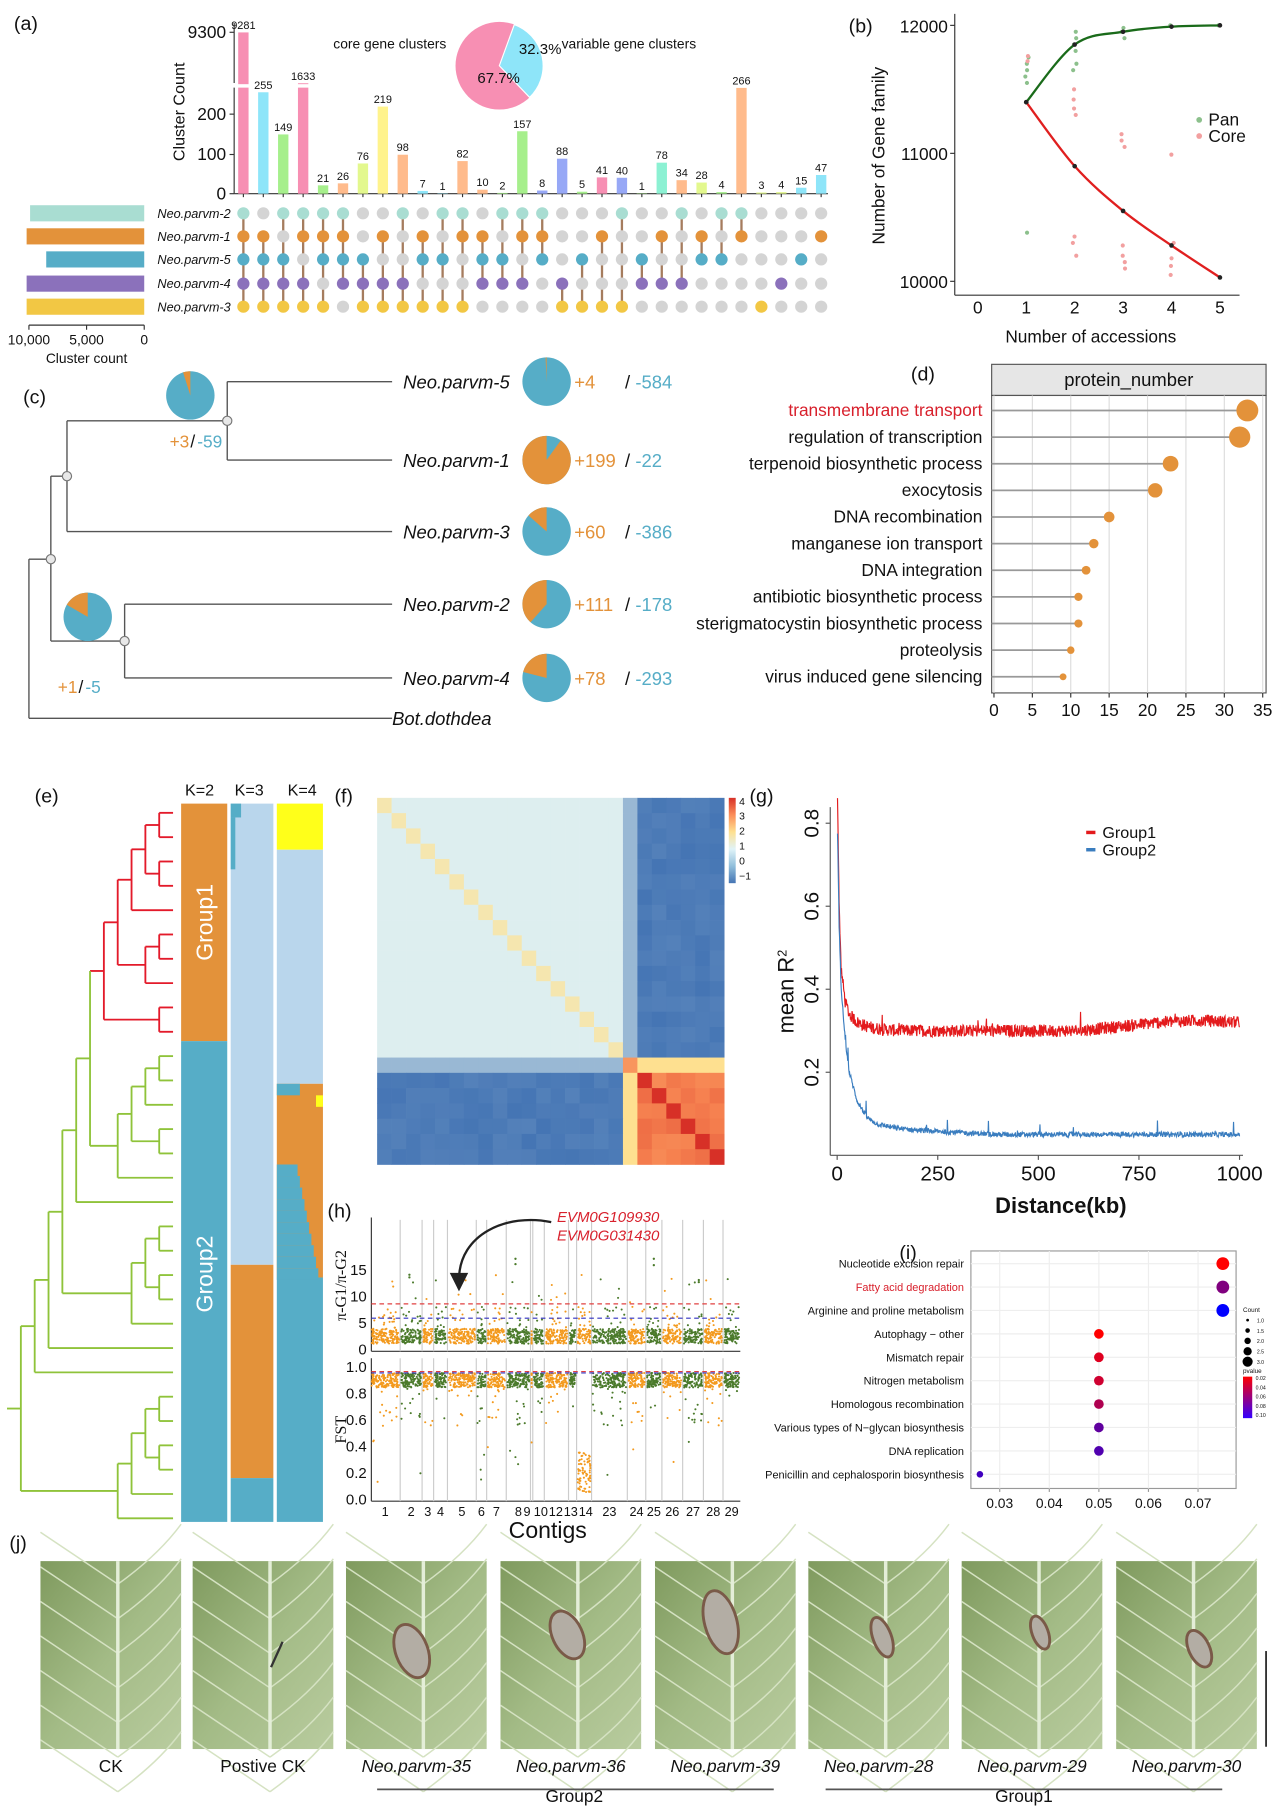 The height and width of the screenshot is (1809, 1280). What do you see at coordinates (341, 1430) in the screenshot?
I see `y-axis-title-bottom: FST` at bounding box center [341, 1430].